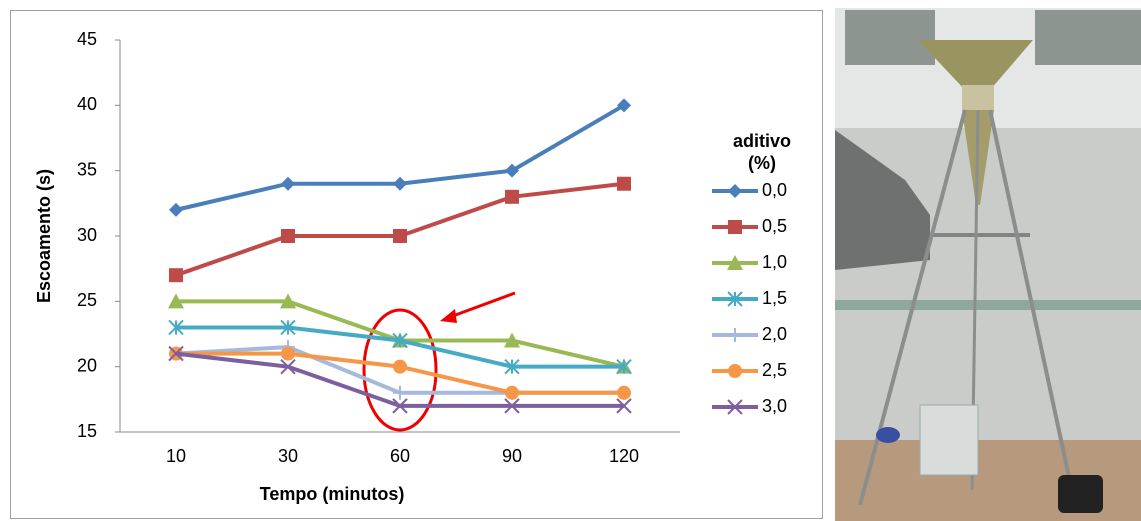 Image resolution: width=1141 pixels, height=521 pixels. I want to click on x-tick-label: 120, so click(624, 456).